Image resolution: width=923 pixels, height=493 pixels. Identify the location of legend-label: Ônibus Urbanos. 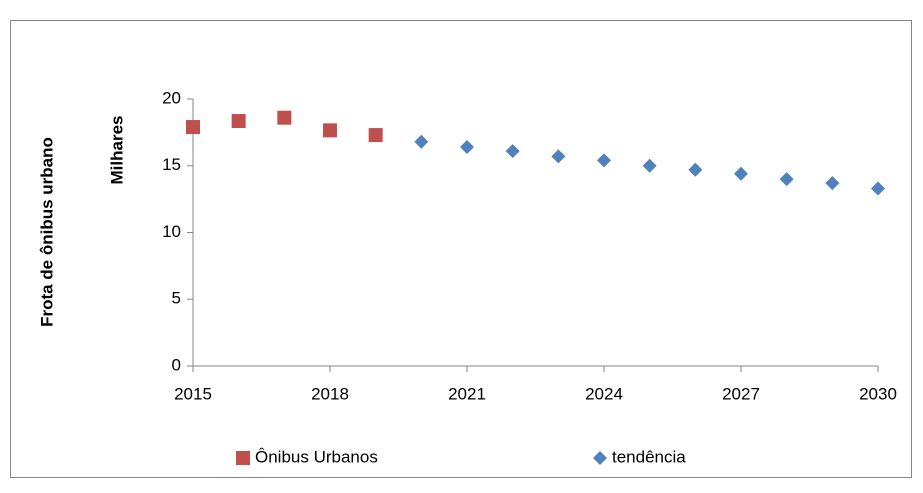
(316, 456).